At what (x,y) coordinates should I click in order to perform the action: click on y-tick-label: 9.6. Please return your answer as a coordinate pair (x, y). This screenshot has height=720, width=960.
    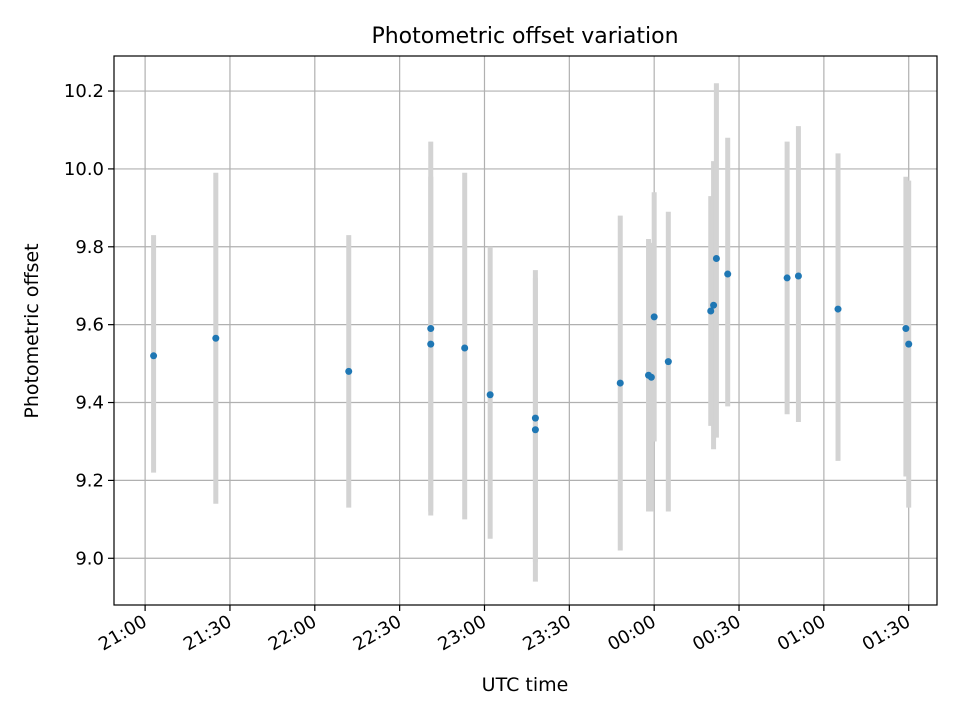
    Looking at the image, I should click on (89, 325).